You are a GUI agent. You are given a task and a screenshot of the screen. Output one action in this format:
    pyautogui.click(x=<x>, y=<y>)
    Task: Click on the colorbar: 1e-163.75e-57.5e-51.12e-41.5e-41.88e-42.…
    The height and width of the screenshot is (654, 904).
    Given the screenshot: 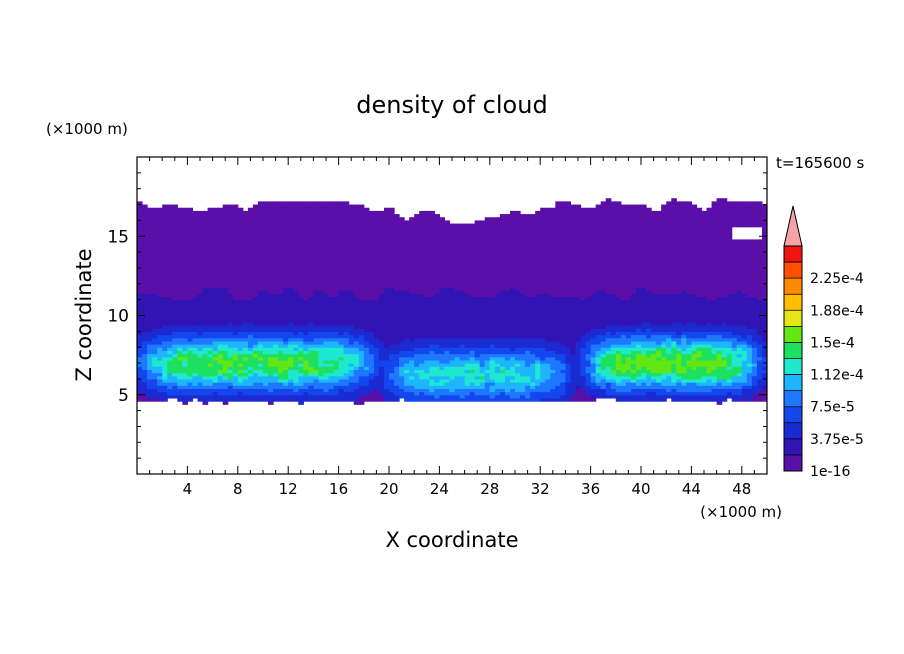 What is the action you would take?
    pyautogui.click(x=823, y=342)
    